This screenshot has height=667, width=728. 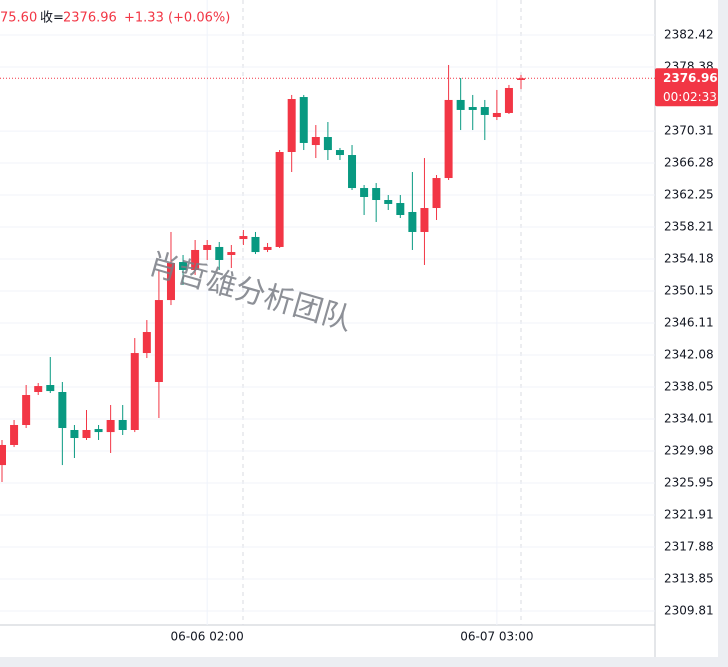 What do you see at coordinates (689, 131) in the screenshot?
I see `y-tick-label: 2370.31` at bounding box center [689, 131].